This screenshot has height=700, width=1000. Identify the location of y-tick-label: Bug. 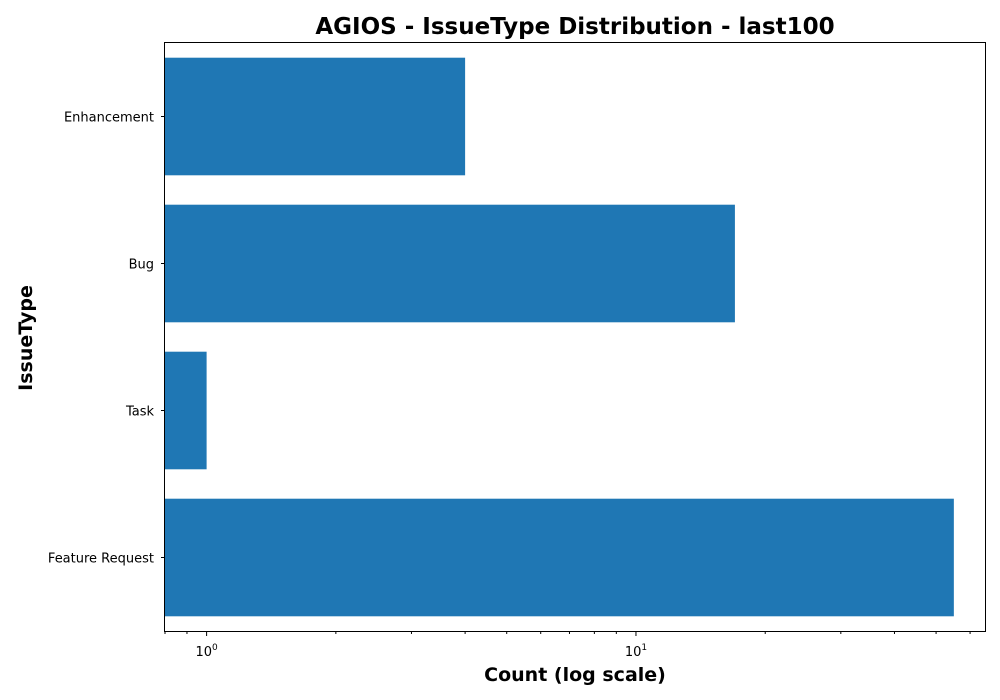
(141, 265).